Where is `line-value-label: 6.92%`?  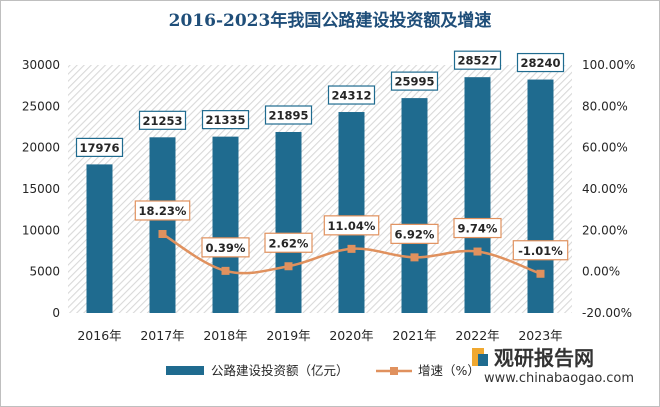 line-value-label: 6.92% is located at coordinates (415, 234).